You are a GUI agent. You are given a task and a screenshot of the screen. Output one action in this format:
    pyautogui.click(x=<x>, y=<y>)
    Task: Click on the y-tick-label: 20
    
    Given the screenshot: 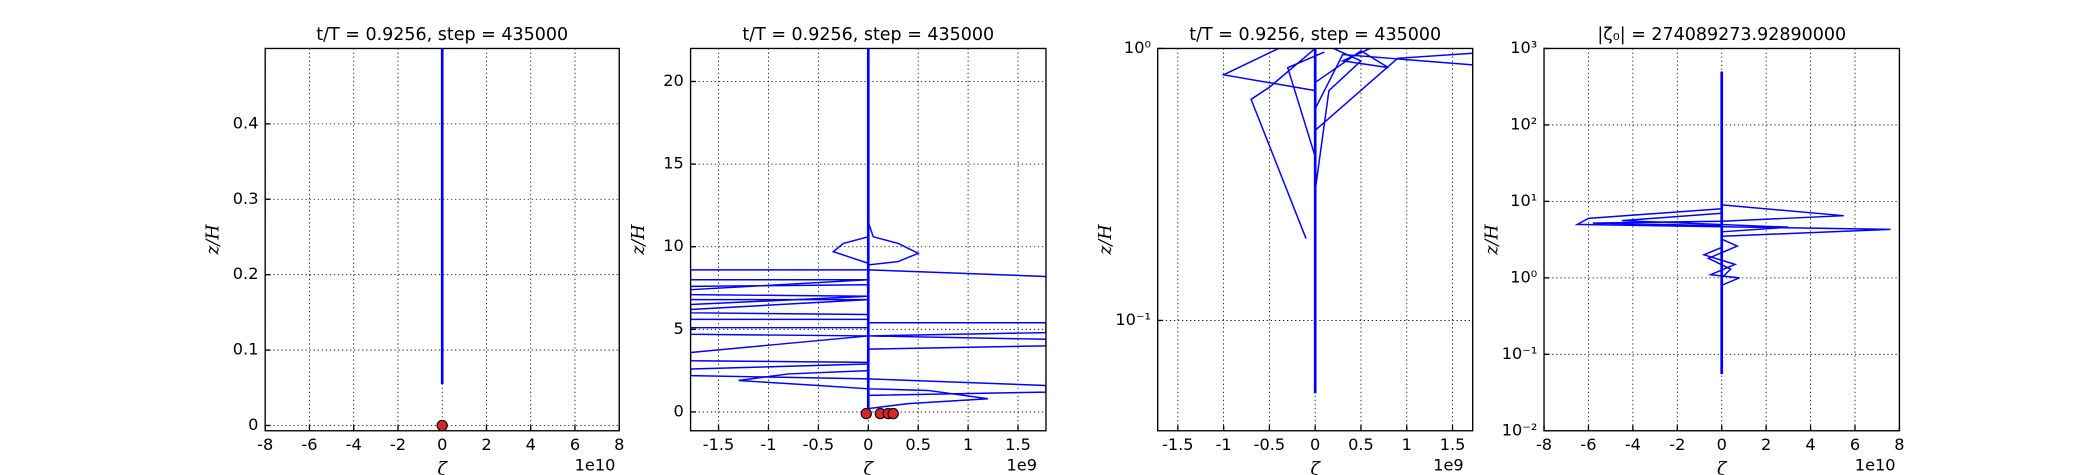 What is the action you would take?
    pyautogui.click(x=673, y=80)
    